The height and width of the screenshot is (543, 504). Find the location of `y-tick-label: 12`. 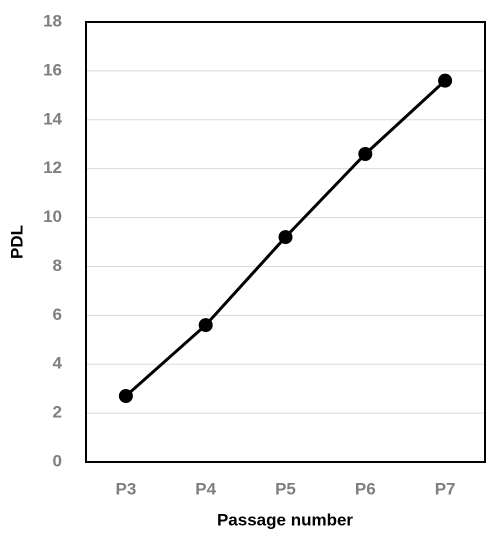

y-tick-label: 12 is located at coordinates (52, 167).